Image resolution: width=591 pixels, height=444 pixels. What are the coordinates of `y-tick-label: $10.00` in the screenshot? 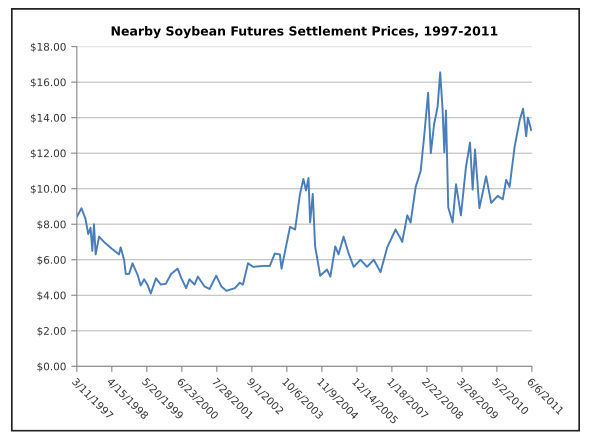 It's located at (48, 189).